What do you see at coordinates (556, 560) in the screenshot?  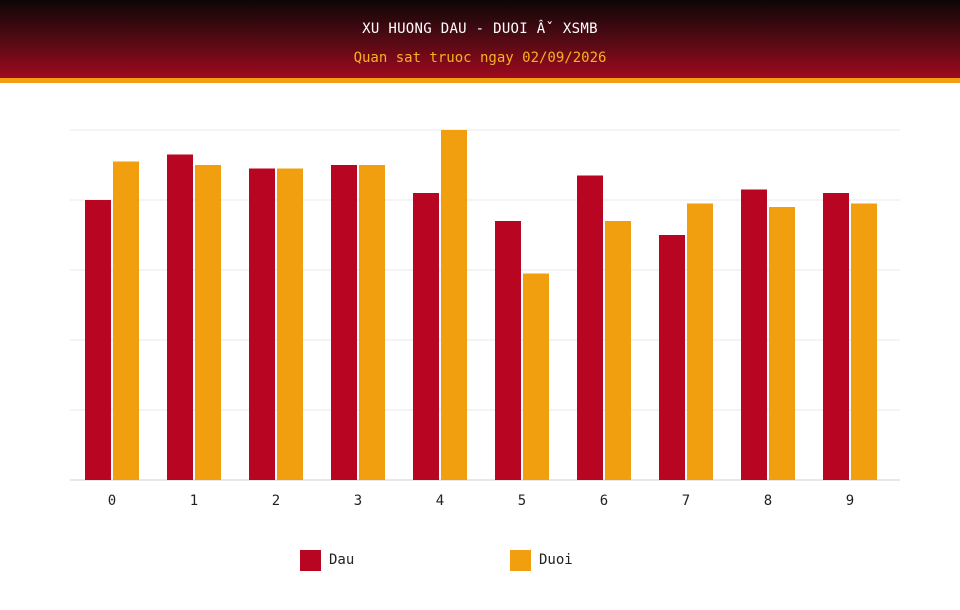 I see `legend-label-duoi: Duoi` at bounding box center [556, 560].